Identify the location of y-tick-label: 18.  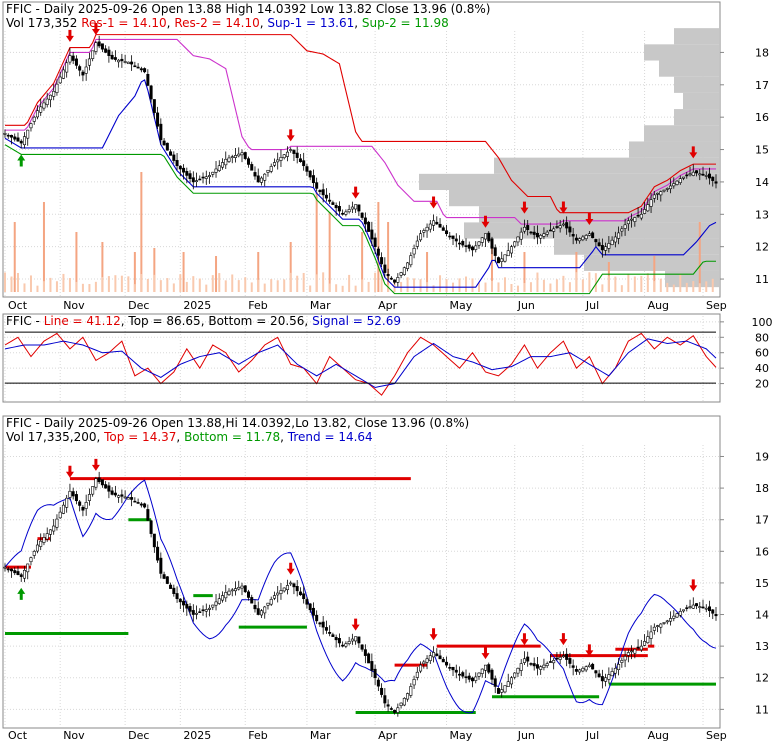
(762, 52).